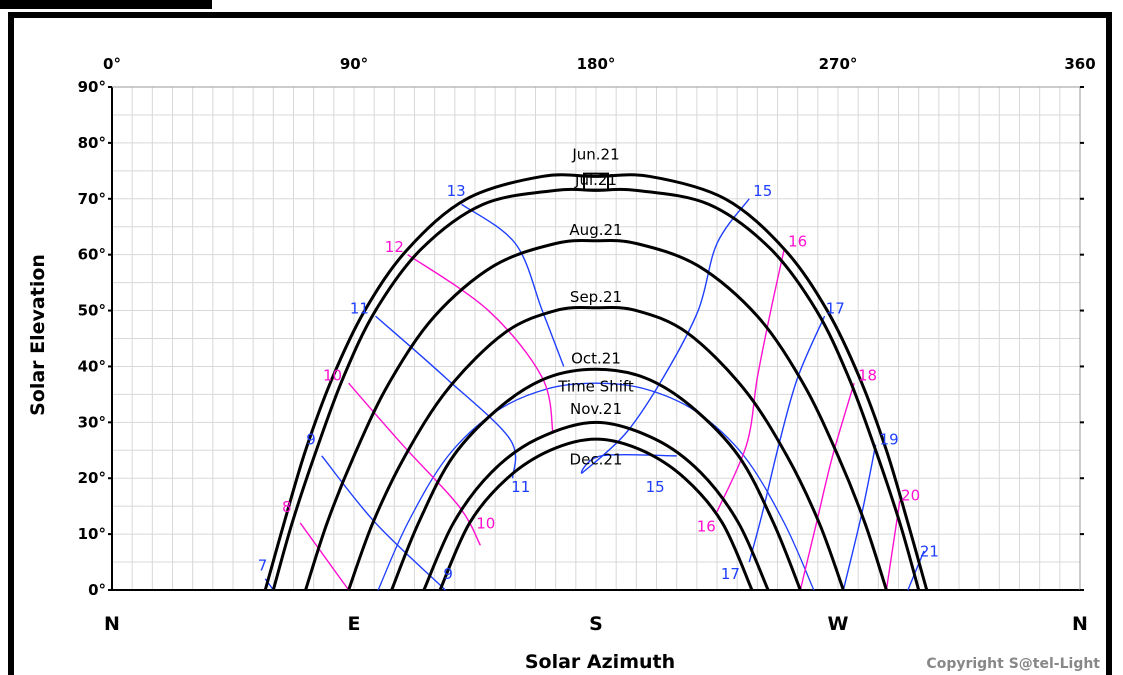 The height and width of the screenshot is (675, 1123). What do you see at coordinates (596, 64) in the screenshot?
I see `top-tick-label: 180°` at bounding box center [596, 64].